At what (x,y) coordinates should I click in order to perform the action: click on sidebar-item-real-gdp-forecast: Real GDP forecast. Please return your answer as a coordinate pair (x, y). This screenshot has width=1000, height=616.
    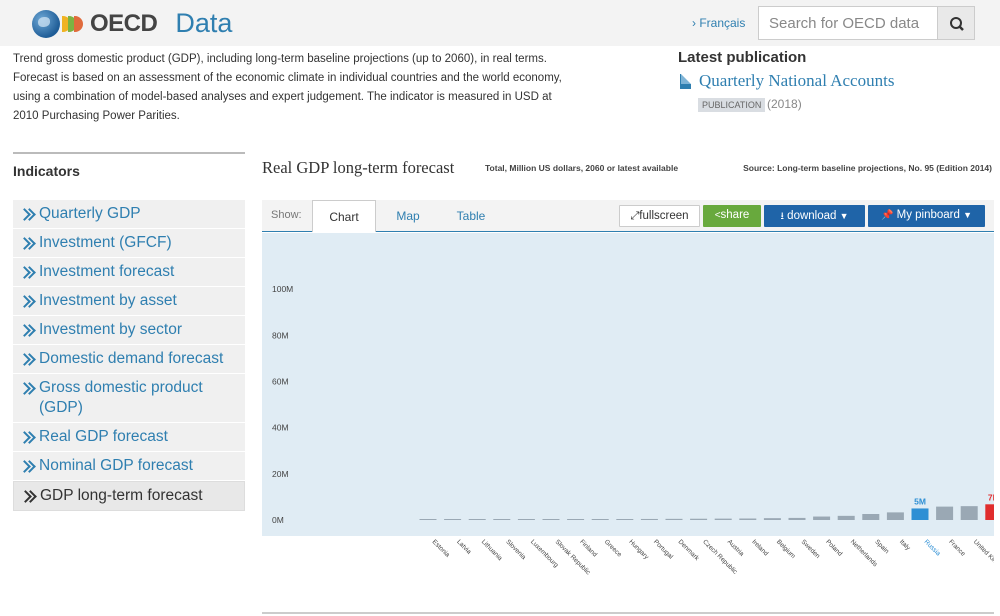
    Looking at the image, I should click on (129, 437).